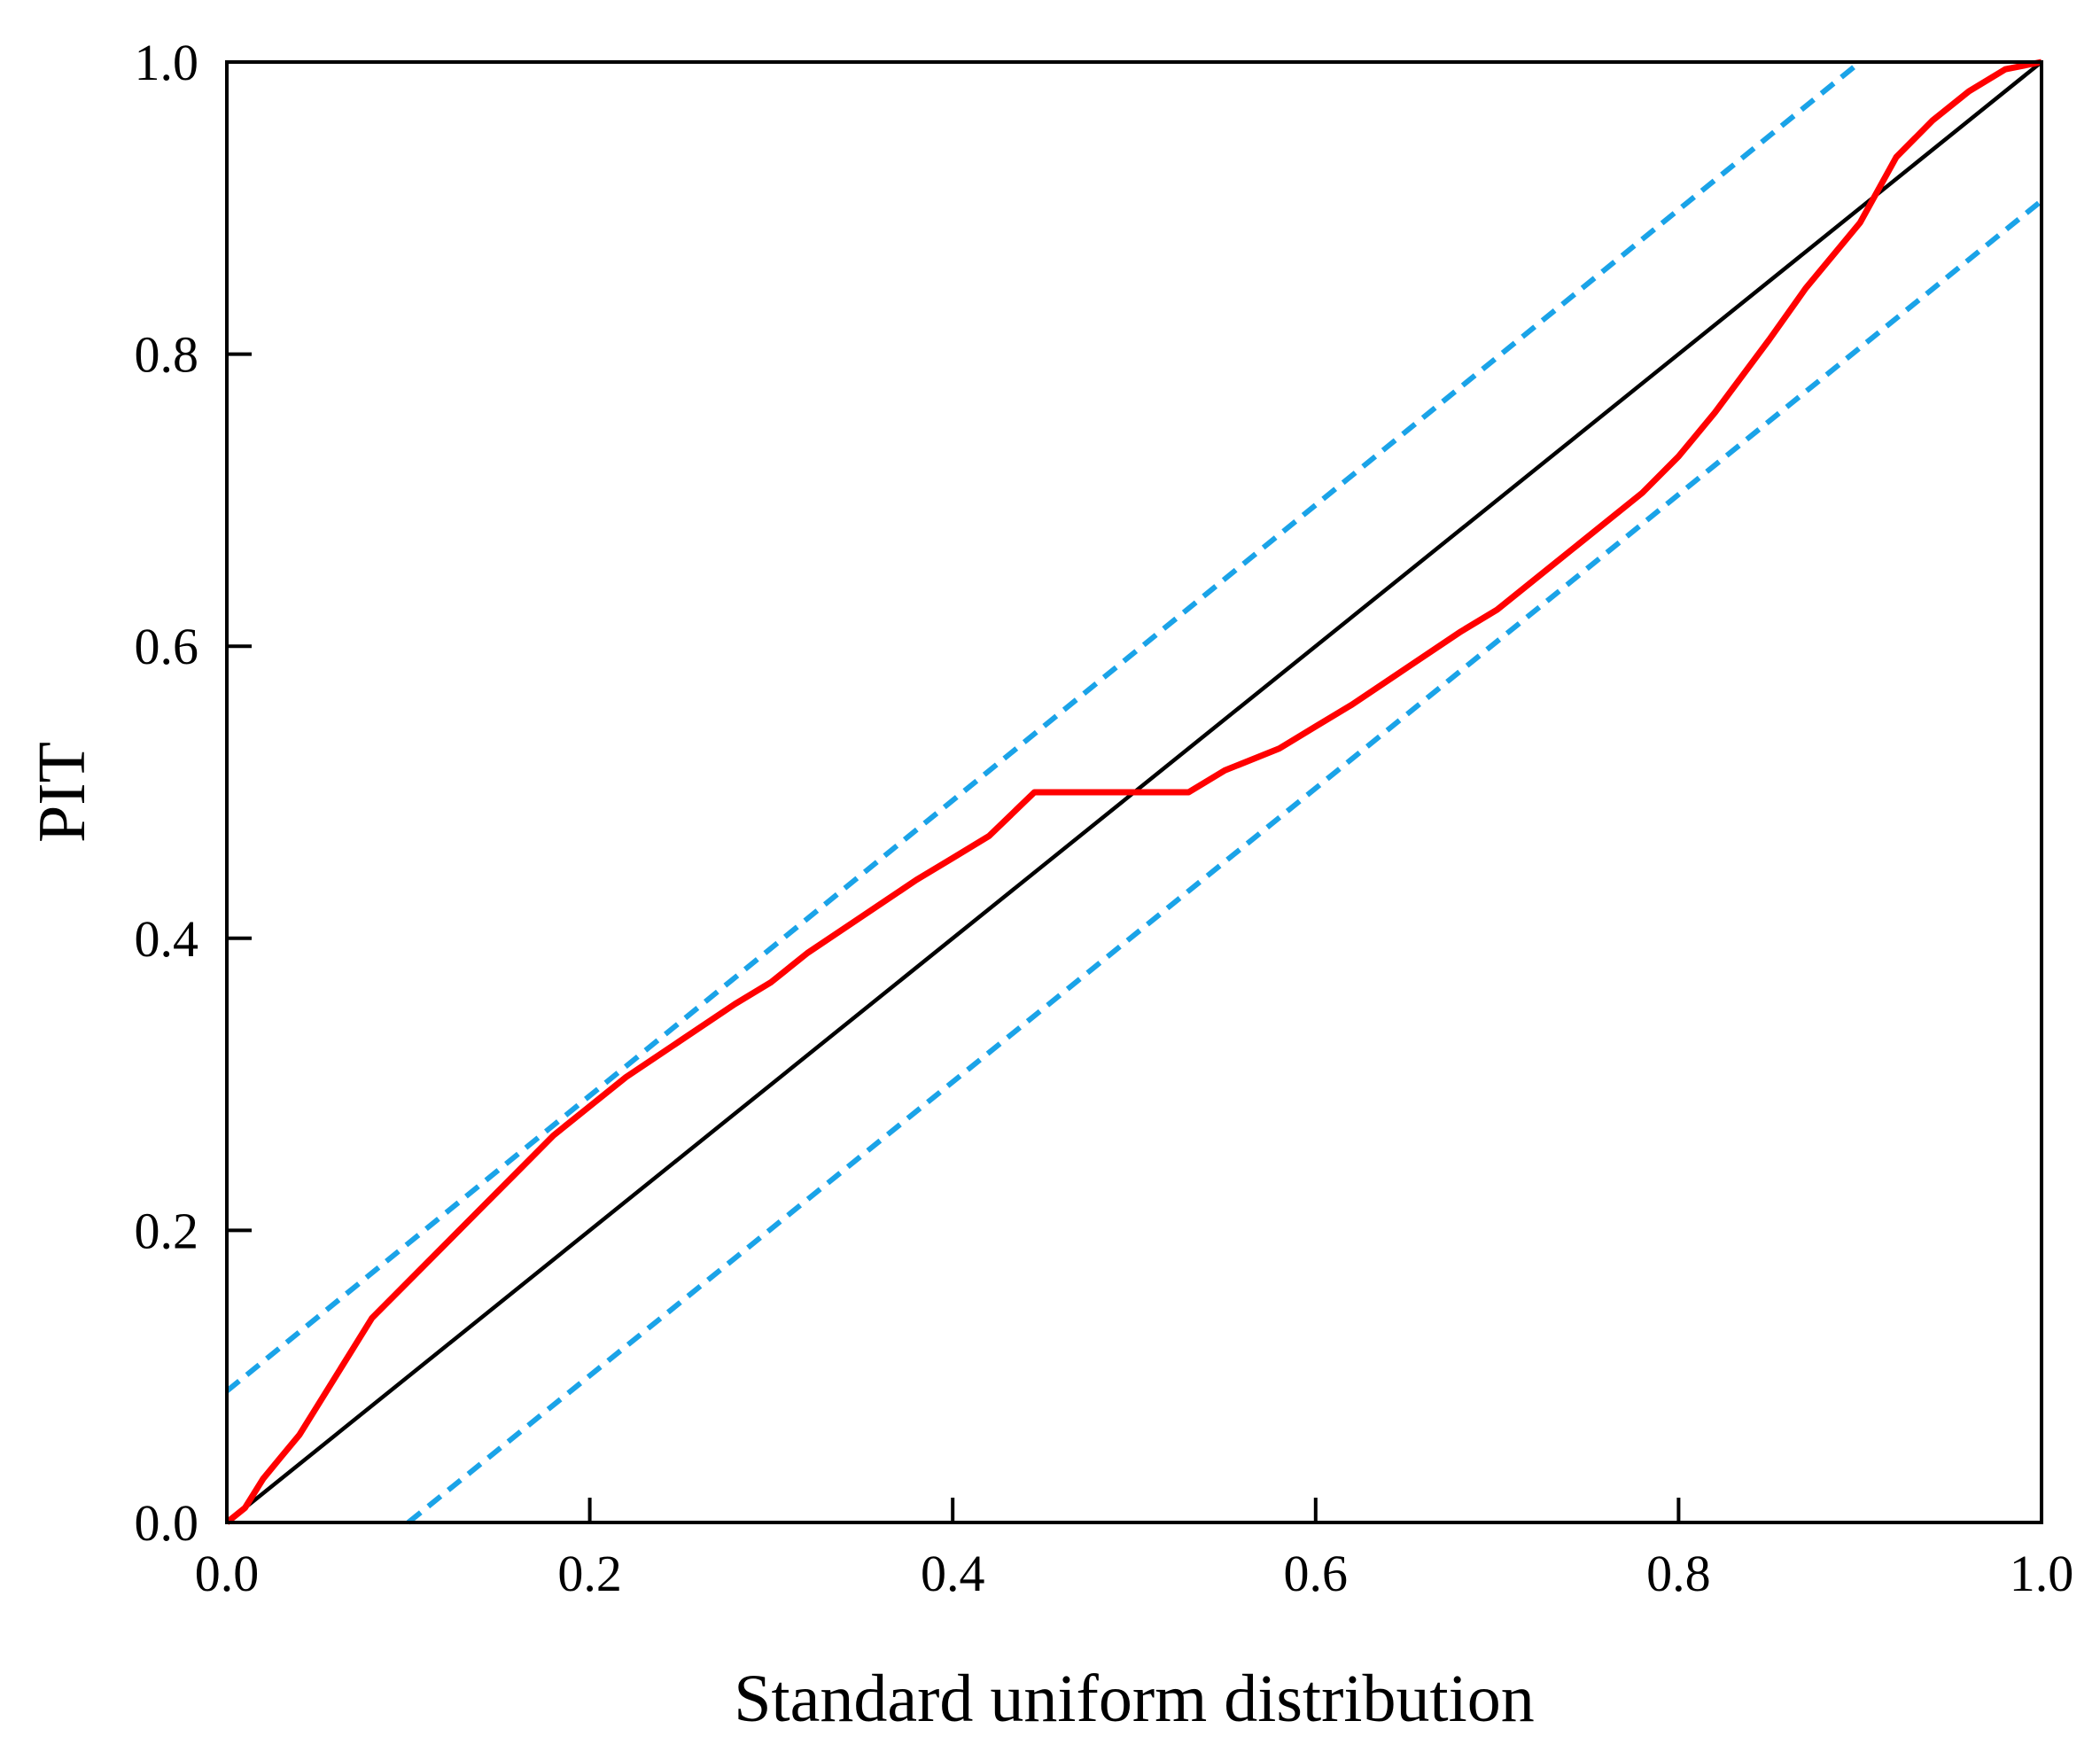 The width and height of the screenshot is (2100, 1752). Describe the element at coordinates (193, 793) in the screenshot. I see `y-axis: 0.0 0.2 0.4 0.6 0.8 1.0` at that location.